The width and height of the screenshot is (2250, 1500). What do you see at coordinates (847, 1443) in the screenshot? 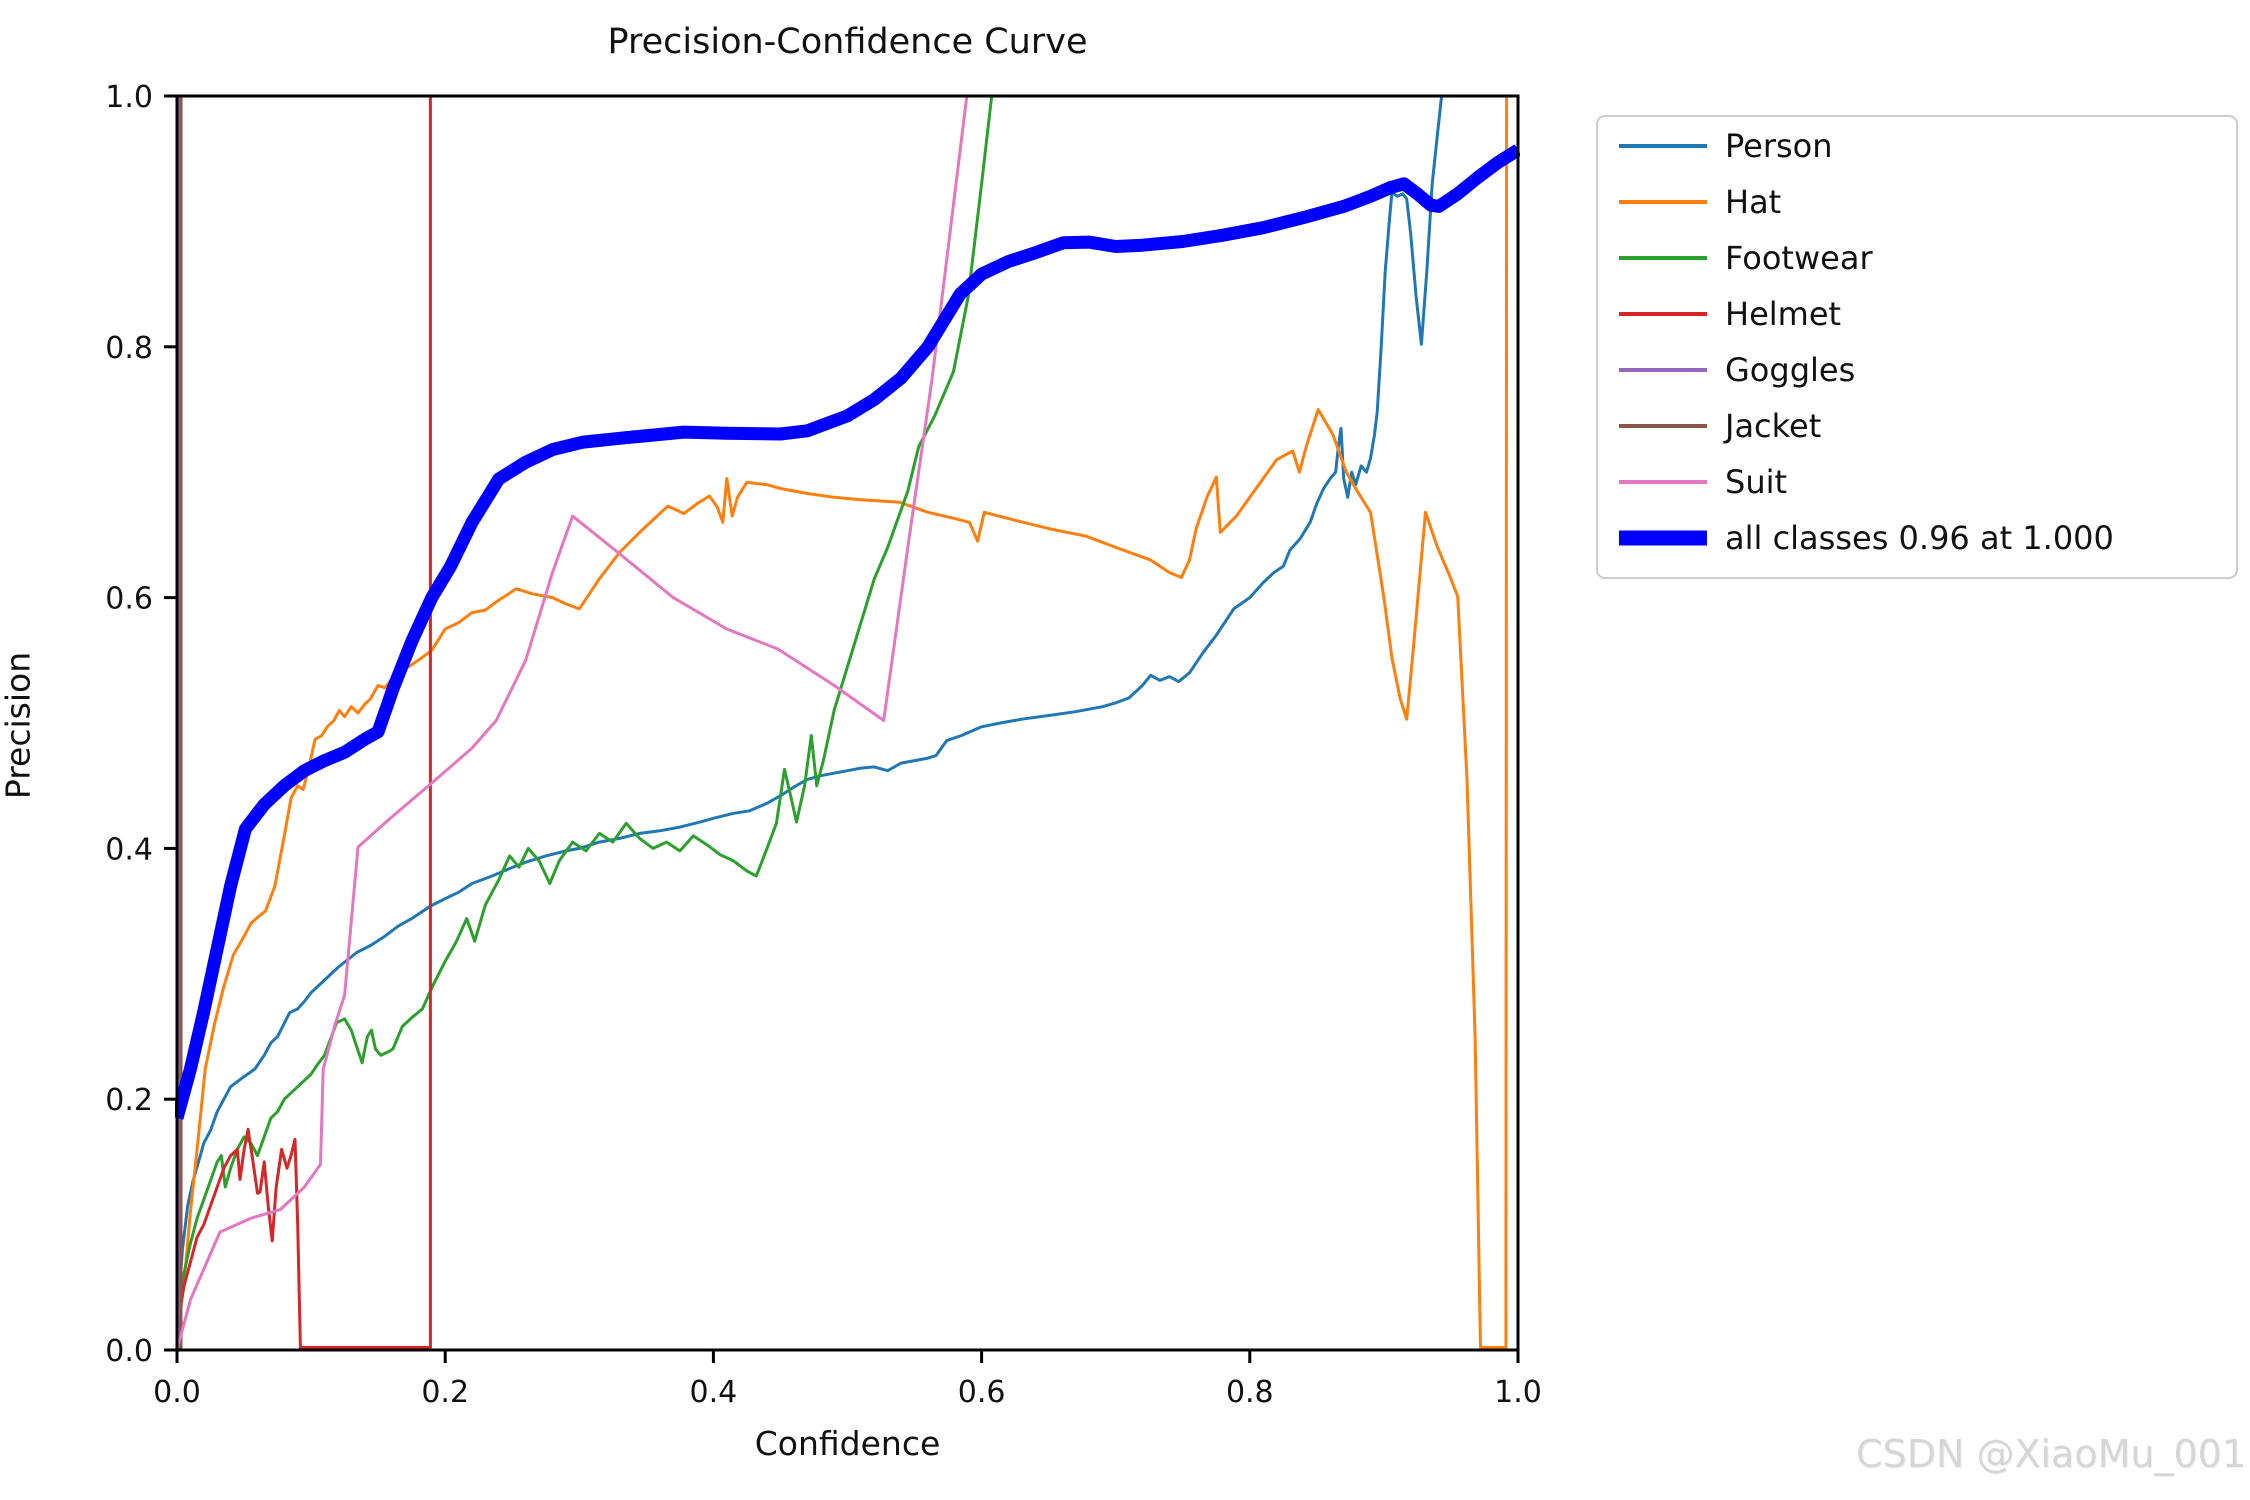
I see `x-axis-label: Confidence` at bounding box center [847, 1443].